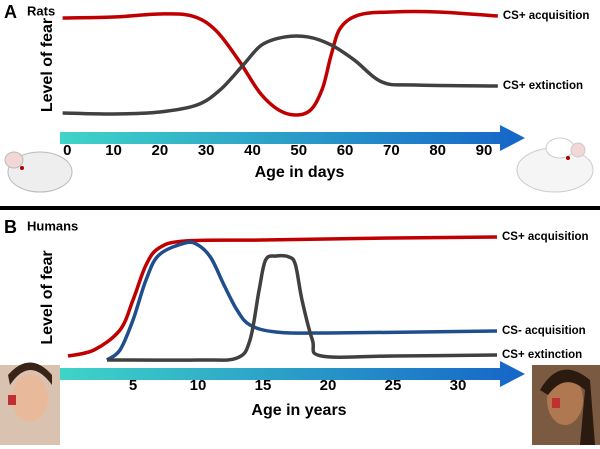 Image resolution: width=600 pixels, height=449 pixels. I want to click on x-tick-label: 50, so click(298, 150).